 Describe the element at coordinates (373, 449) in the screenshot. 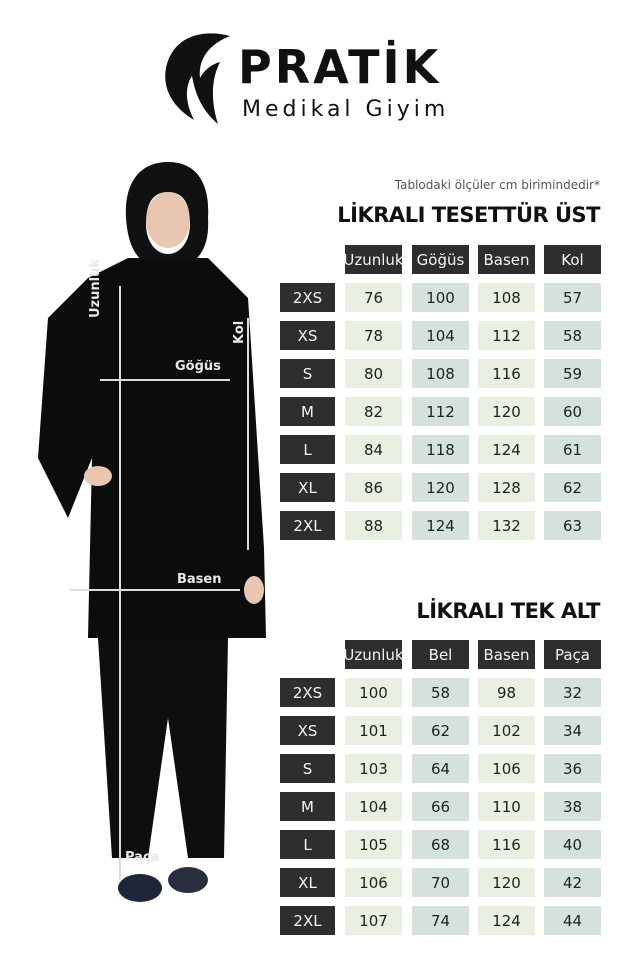

I see `table-cell: 84` at that location.